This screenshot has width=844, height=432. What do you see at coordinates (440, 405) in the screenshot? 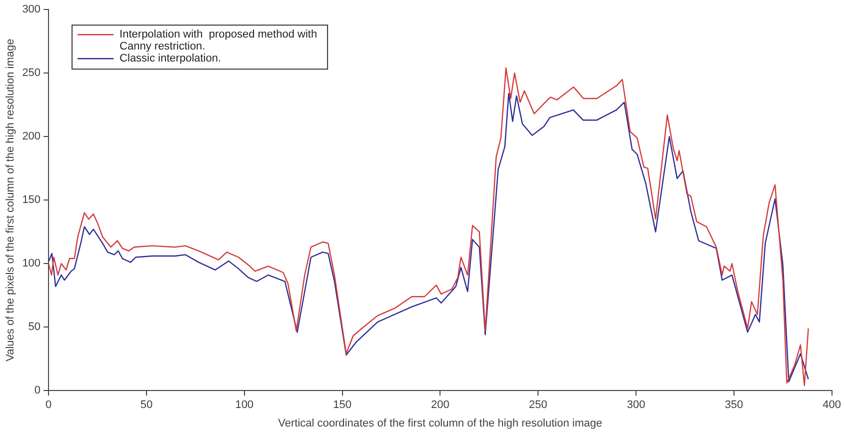
I see `x-tick-label: 200` at bounding box center [440, 405].